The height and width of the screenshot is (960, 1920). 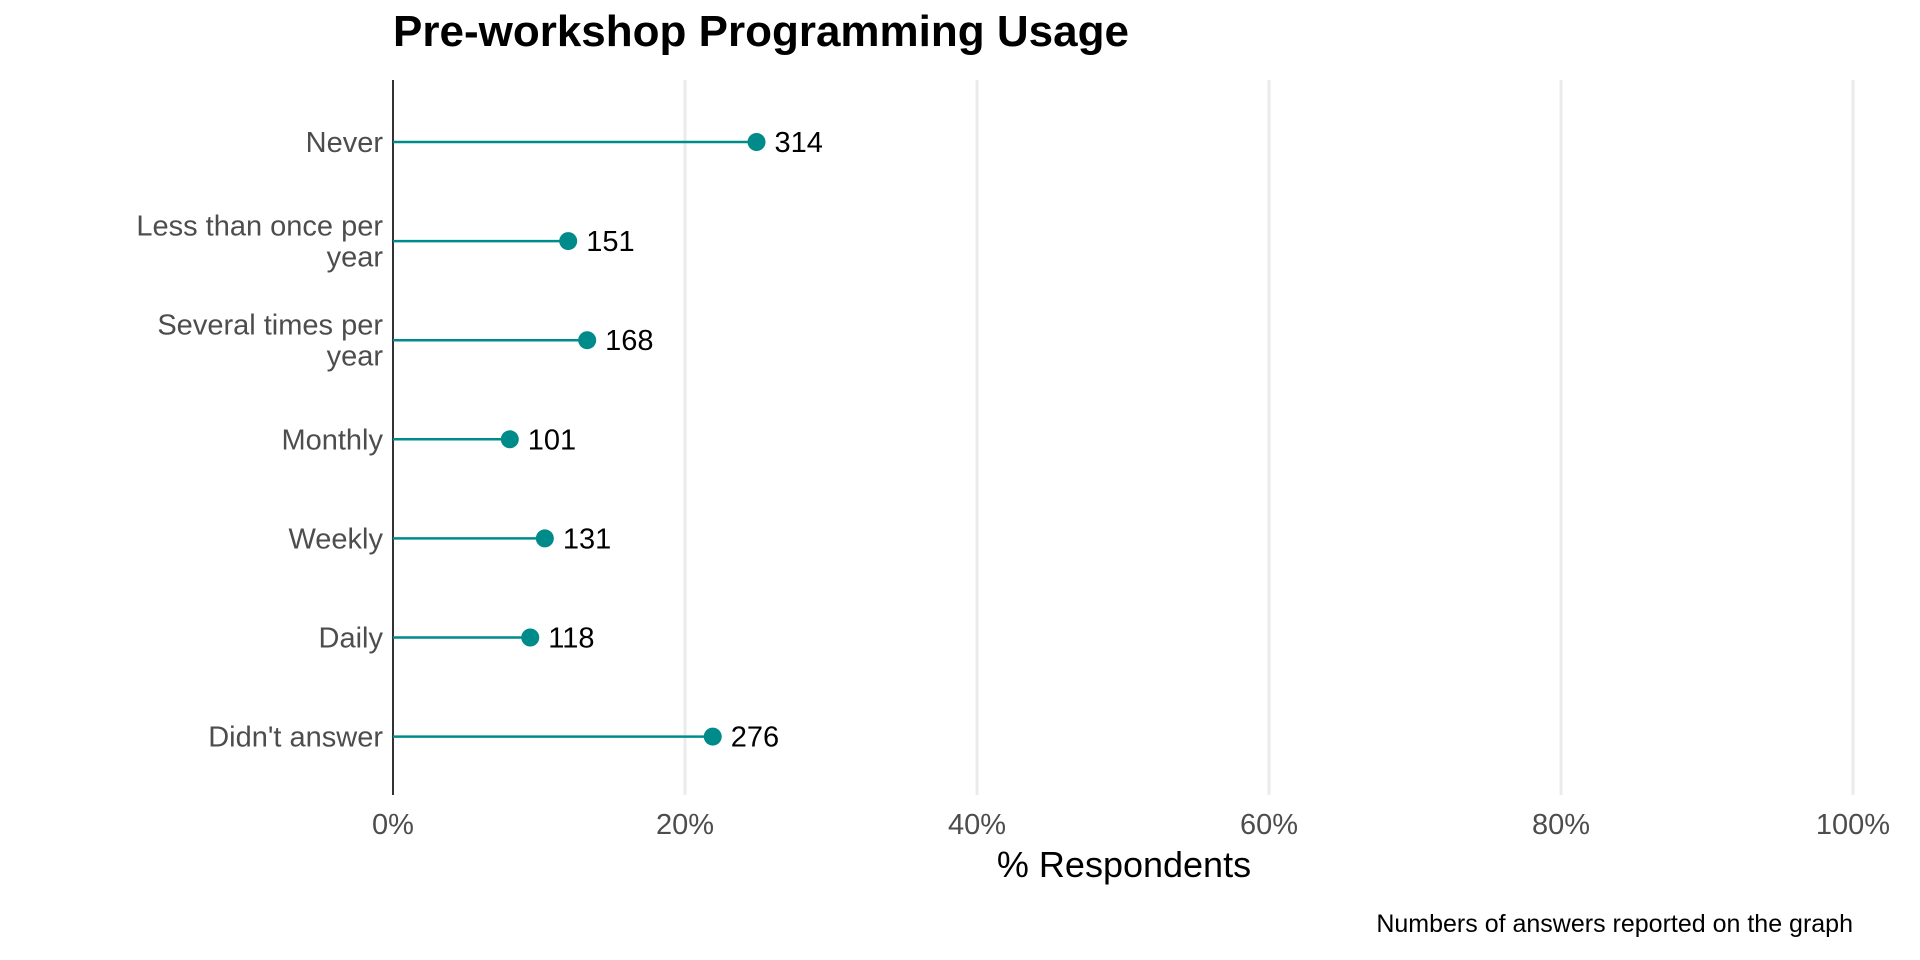 What do you see at coordinates (610, 242) in the screenshot?
I see `value-label: 151` at bounding box center [610, 242].